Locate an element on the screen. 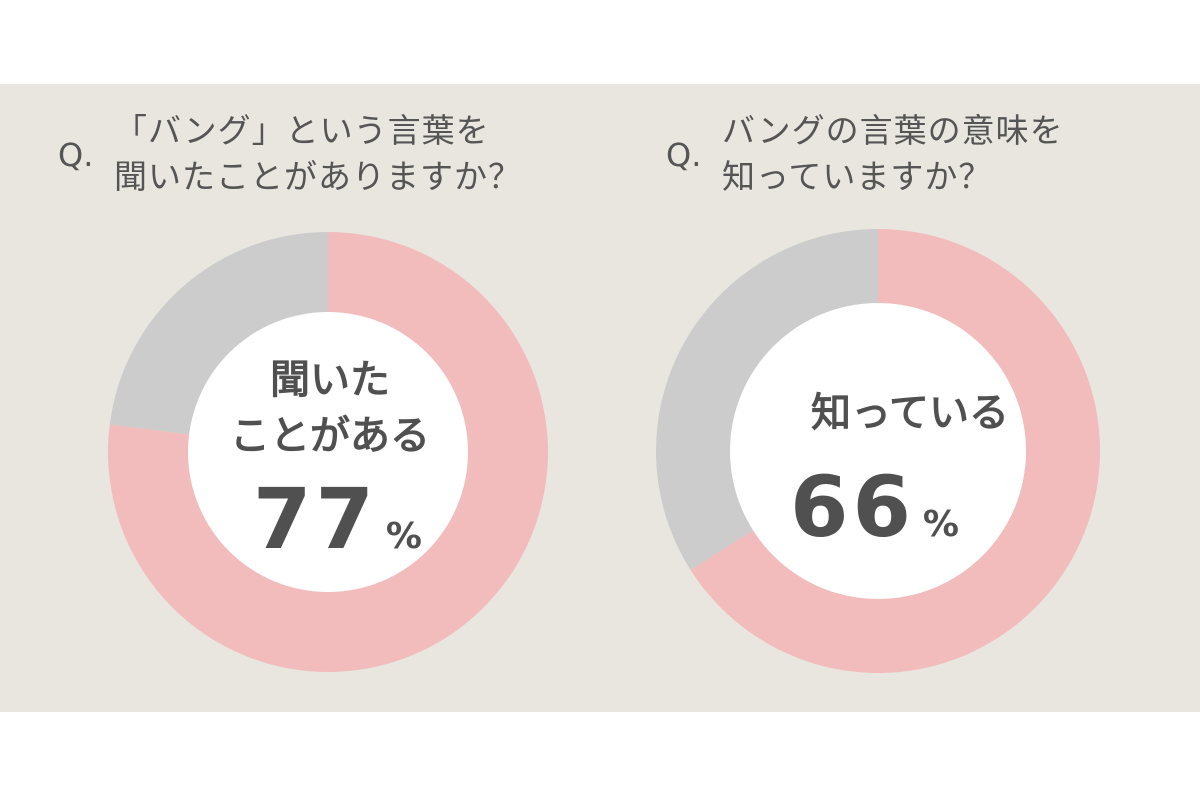 The image size is (1200, 800). center-value-know: 66% is located at coordinates (874, 507).